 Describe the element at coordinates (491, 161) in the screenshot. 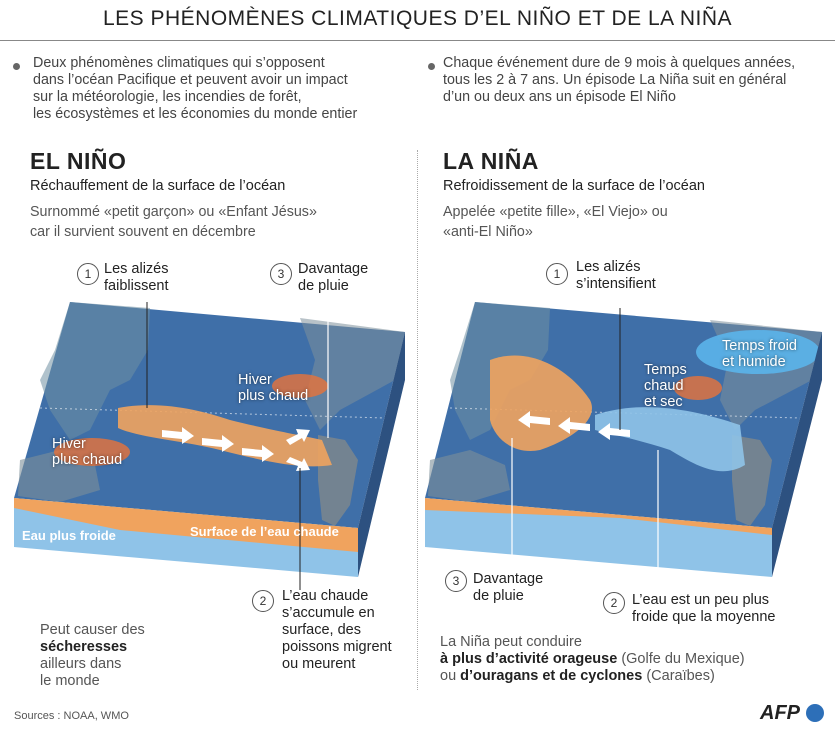

I see `la-nina-heading: LA NIÑA` at that location.